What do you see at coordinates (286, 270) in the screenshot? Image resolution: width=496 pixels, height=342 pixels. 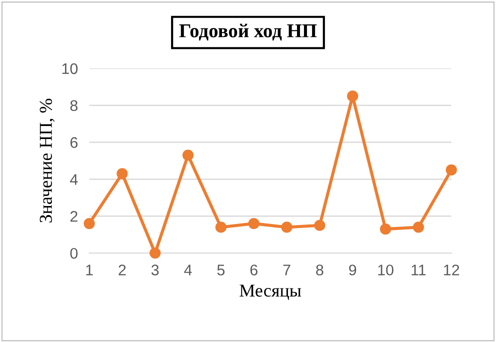 I see `x-tick-label: 7` at bounding box center [286, 270].